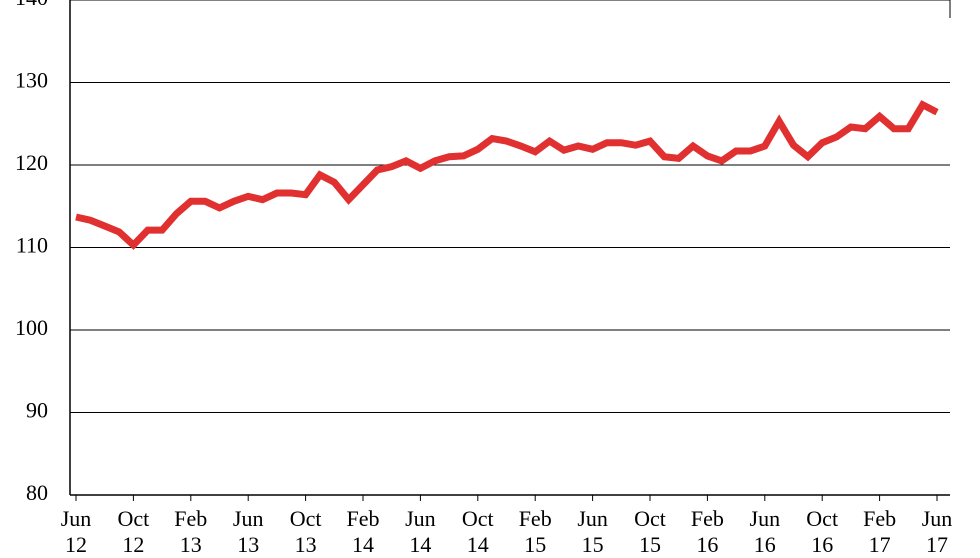 The image size is (980, 558). What do you see at coordinates (37, 410) in the screenshot?
I see `y-tick-label: 90` at bounding box center [37, 410].